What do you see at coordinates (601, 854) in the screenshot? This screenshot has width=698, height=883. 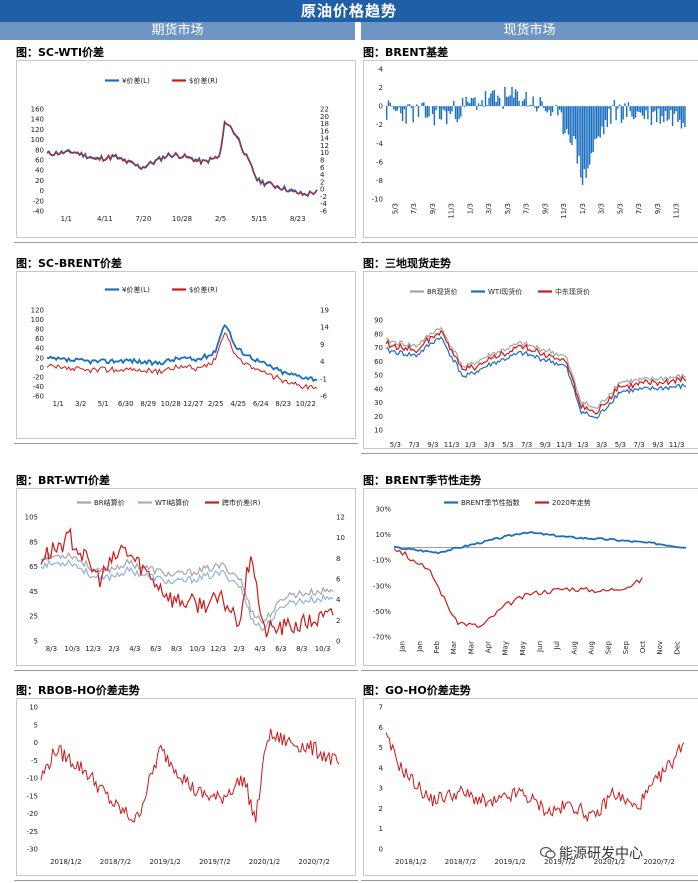 I see `watermark-text: 能源研发中心` at bounding box center [601, 854].